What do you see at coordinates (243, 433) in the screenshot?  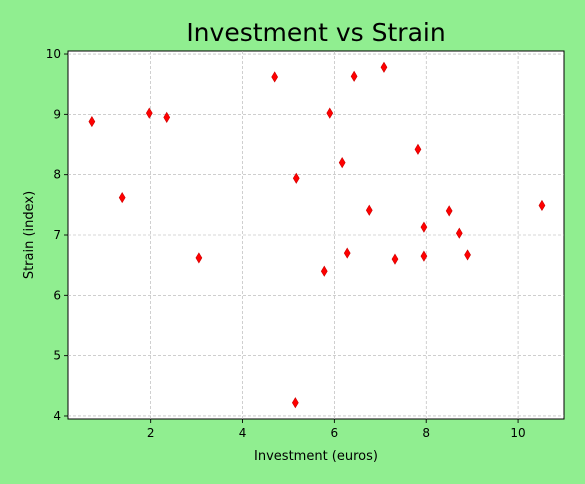 I see `x-tick-label: 4` at bounding box center [243, 433].